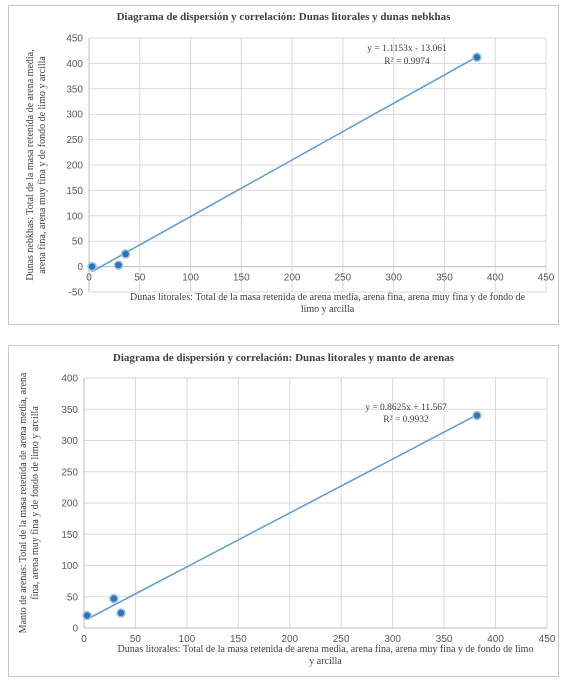 The image size is (565, 681). What do you see at coordinates (444, 278) in the screenshot?
I see `x-tick-label: 350` at bounding box center [444, 278].